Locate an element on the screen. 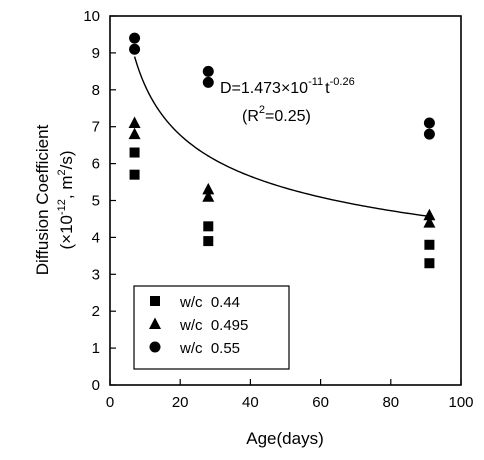 Image resolution: width=484 pixels, height=460 pixels. x-axis-title: Age(days) is located at coordinates (284, 438).